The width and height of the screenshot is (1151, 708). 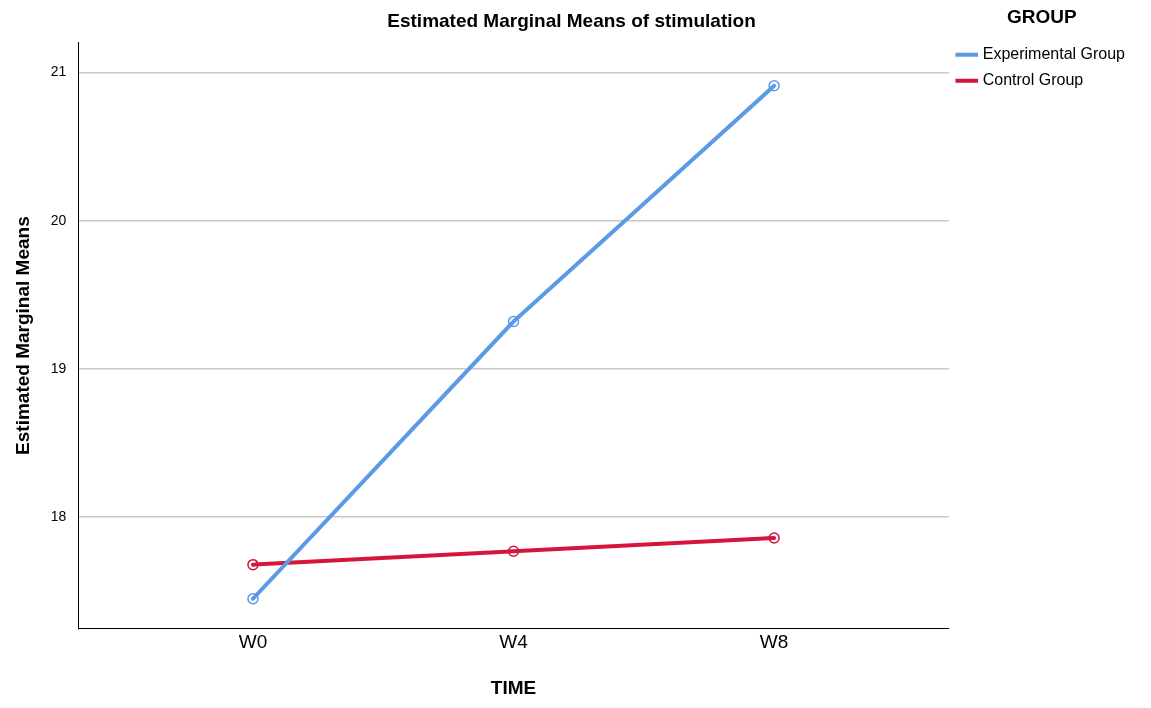 I want to click on y-axis-title: Estimated Marginal Means, so click(x=22, y=335).